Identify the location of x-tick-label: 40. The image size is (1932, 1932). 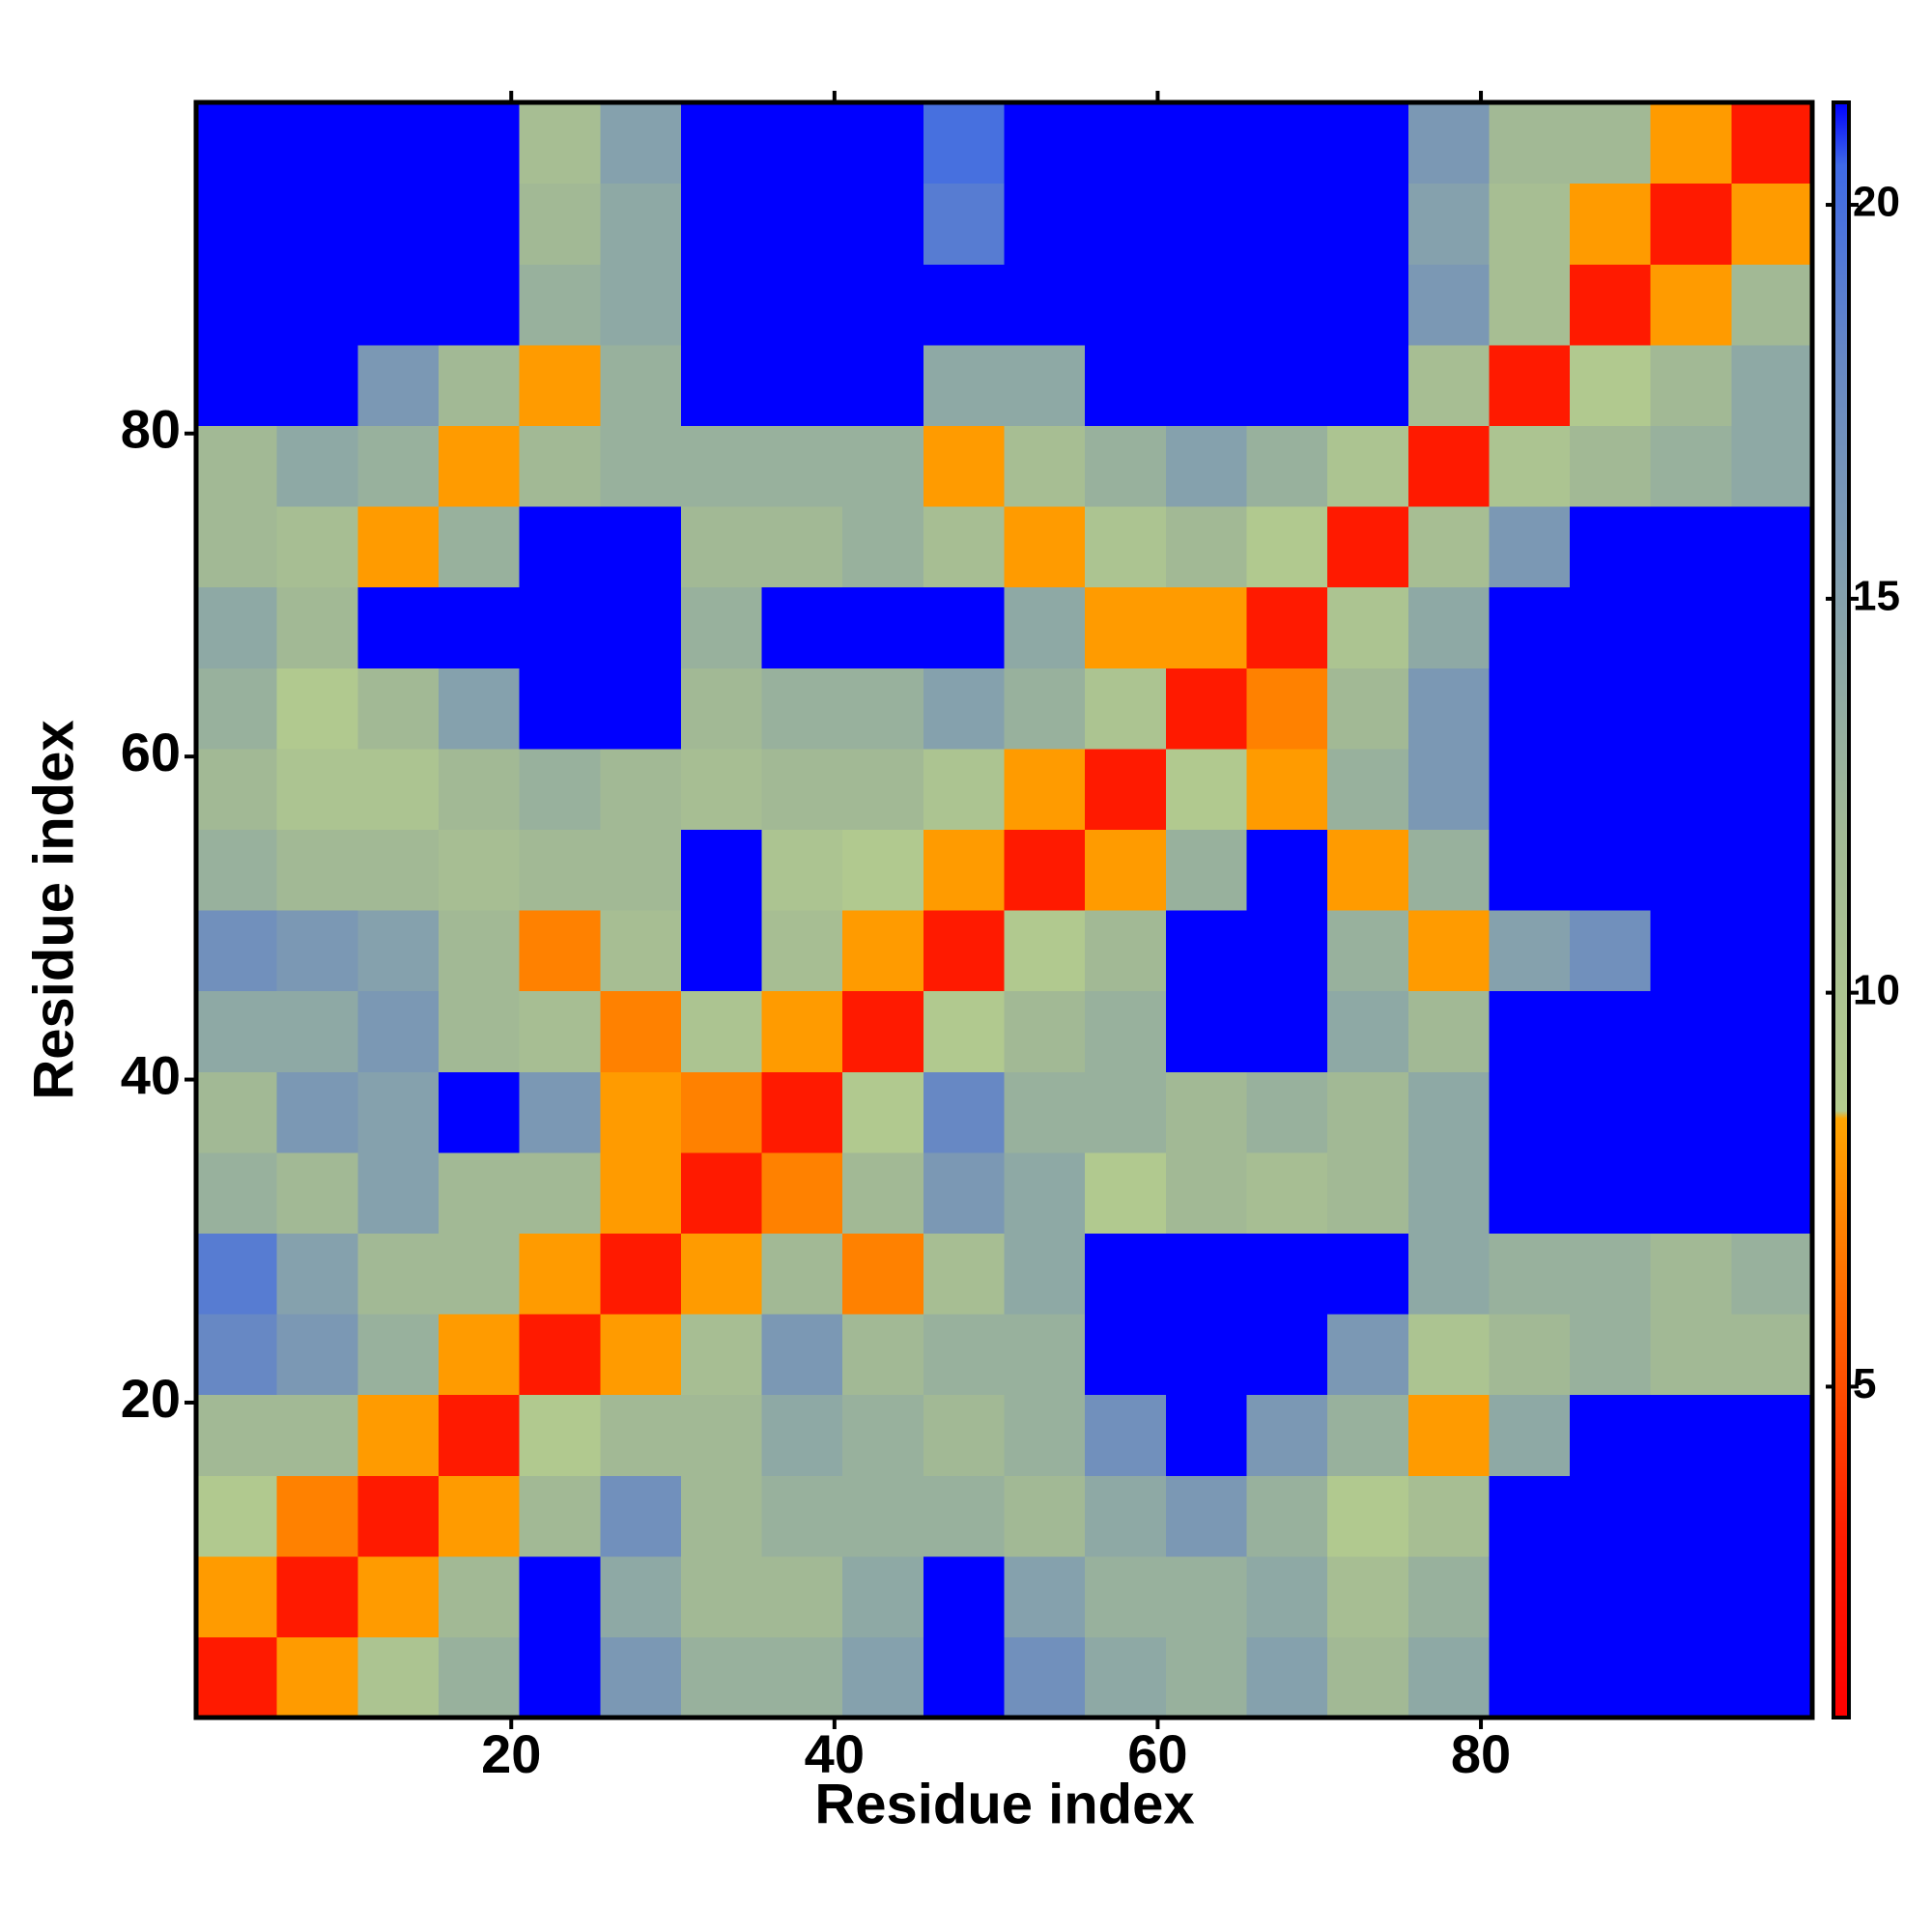
(835, 1753).